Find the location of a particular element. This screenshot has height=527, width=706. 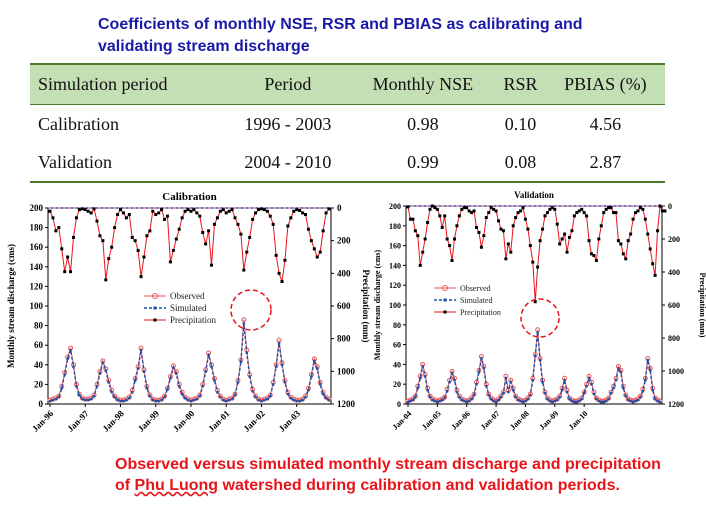

cell-period: 1996 - 2003 is located at coordinates (288, 123).